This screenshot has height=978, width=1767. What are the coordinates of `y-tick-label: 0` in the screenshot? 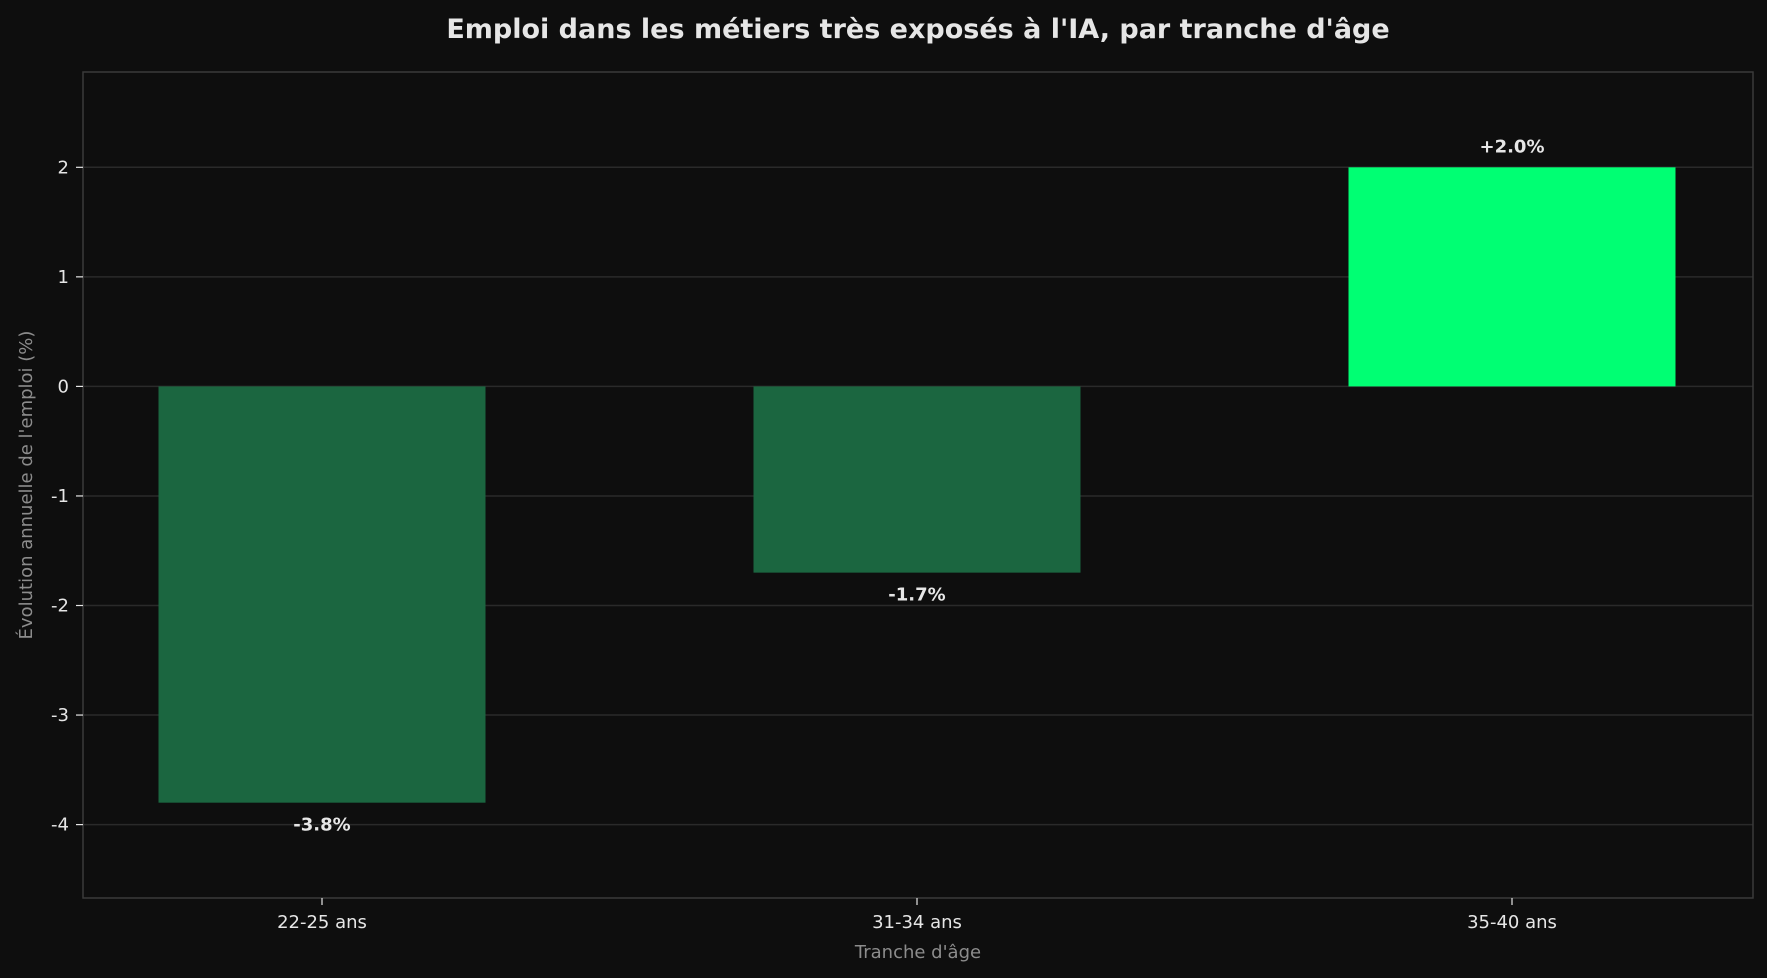 It's located at (63, 386).